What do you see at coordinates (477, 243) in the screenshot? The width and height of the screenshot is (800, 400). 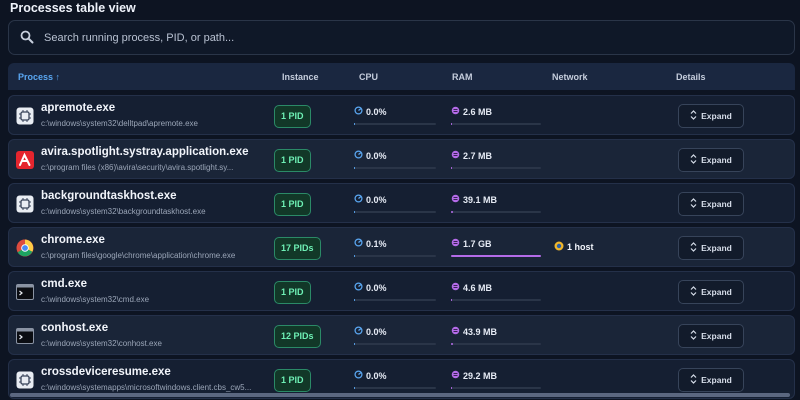 I see `ram-value: 1.7 GB` at bounding box center [477, 243].